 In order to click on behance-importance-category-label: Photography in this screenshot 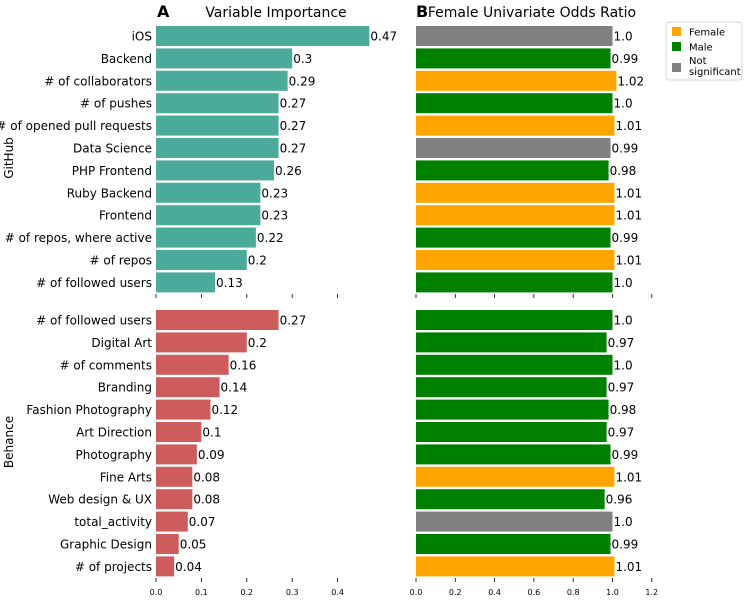, I will do `click(114, 455)`.